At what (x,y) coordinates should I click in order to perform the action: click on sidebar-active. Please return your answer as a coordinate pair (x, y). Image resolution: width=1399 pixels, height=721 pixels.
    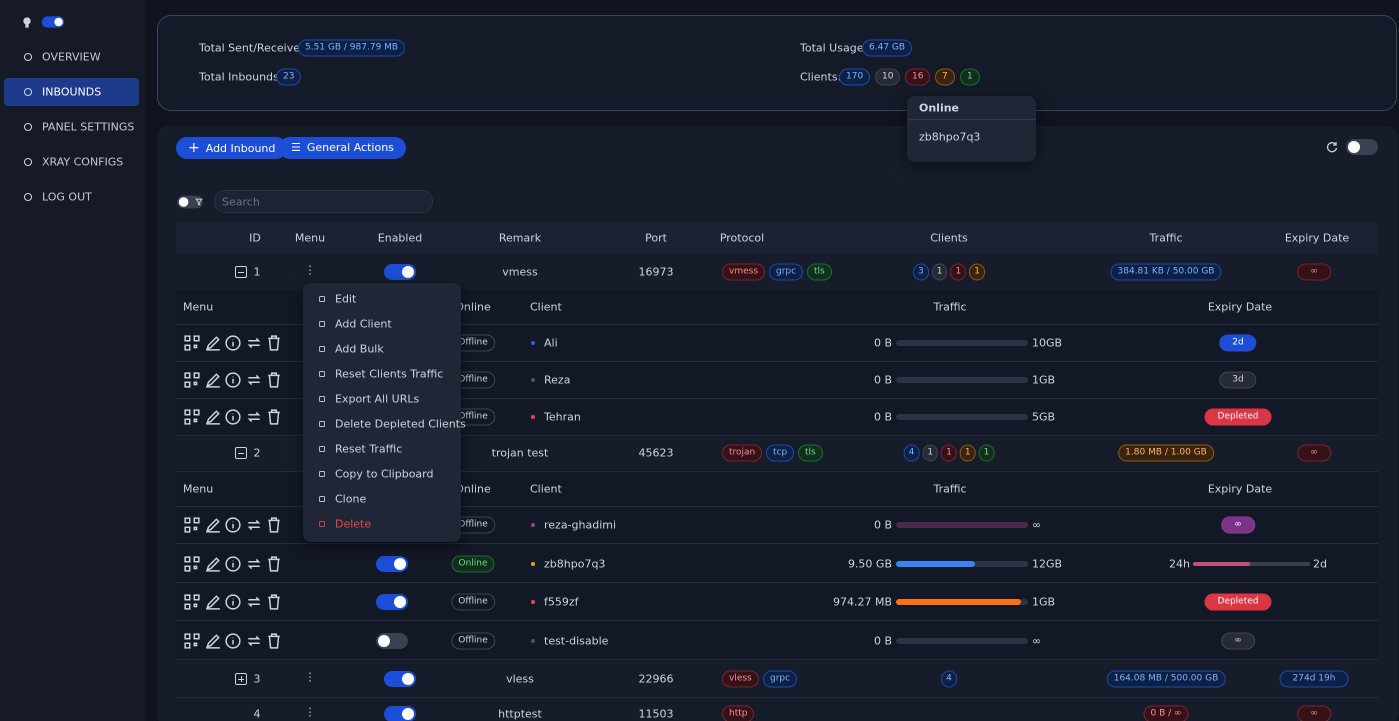
    Looking at the image, I should click on (71, 92).